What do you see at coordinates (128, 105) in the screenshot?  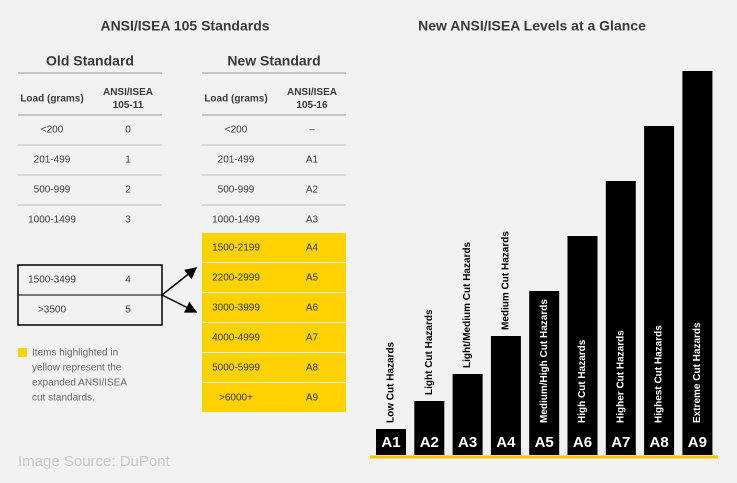 I see `header-cell: 105-11` at bounding box center [128, 105].